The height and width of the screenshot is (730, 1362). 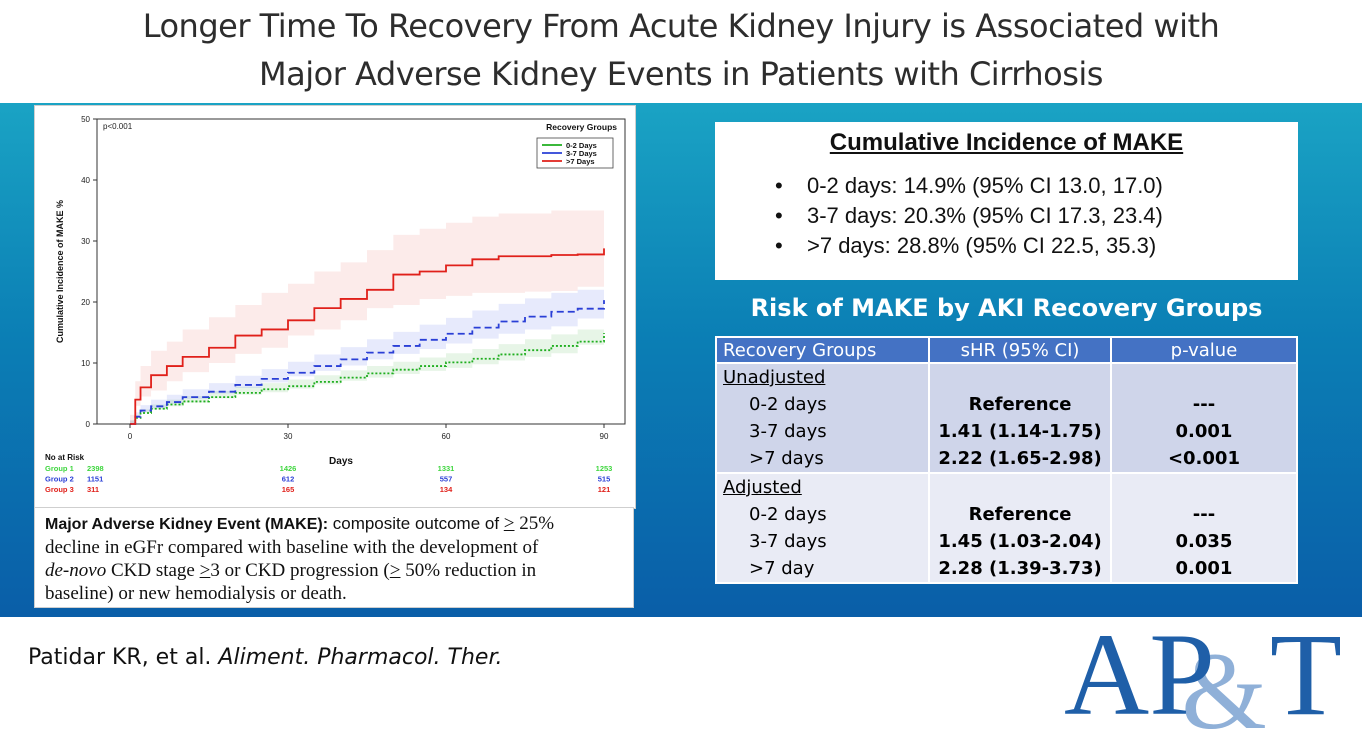 I want to click on risk-value: 2398, so click(x=95, y=468).